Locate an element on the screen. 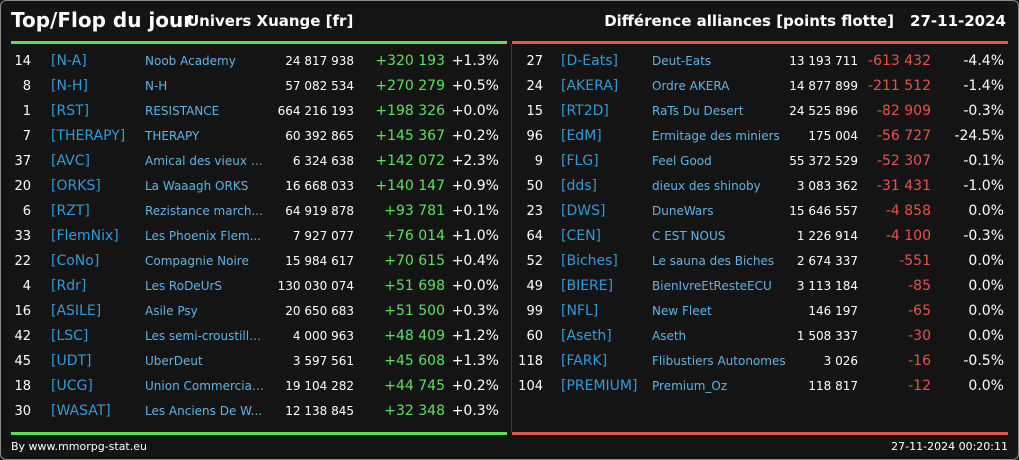 Image resolution: width=1019 pixels, height=460 pixels. points-difference: -52 307 is located at coordinates (903, 161).